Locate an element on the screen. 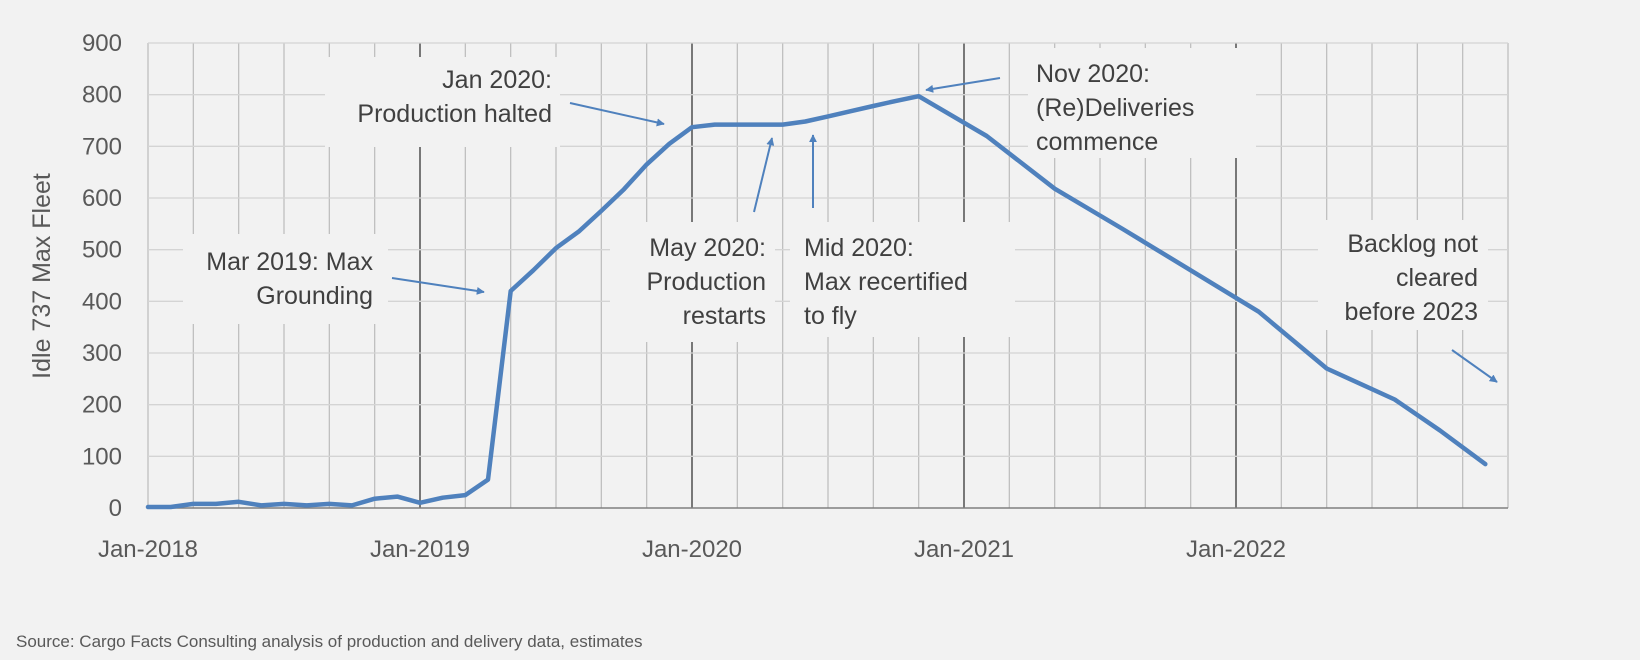  y-tick-label: 200 is located at coordinates (102, 405).